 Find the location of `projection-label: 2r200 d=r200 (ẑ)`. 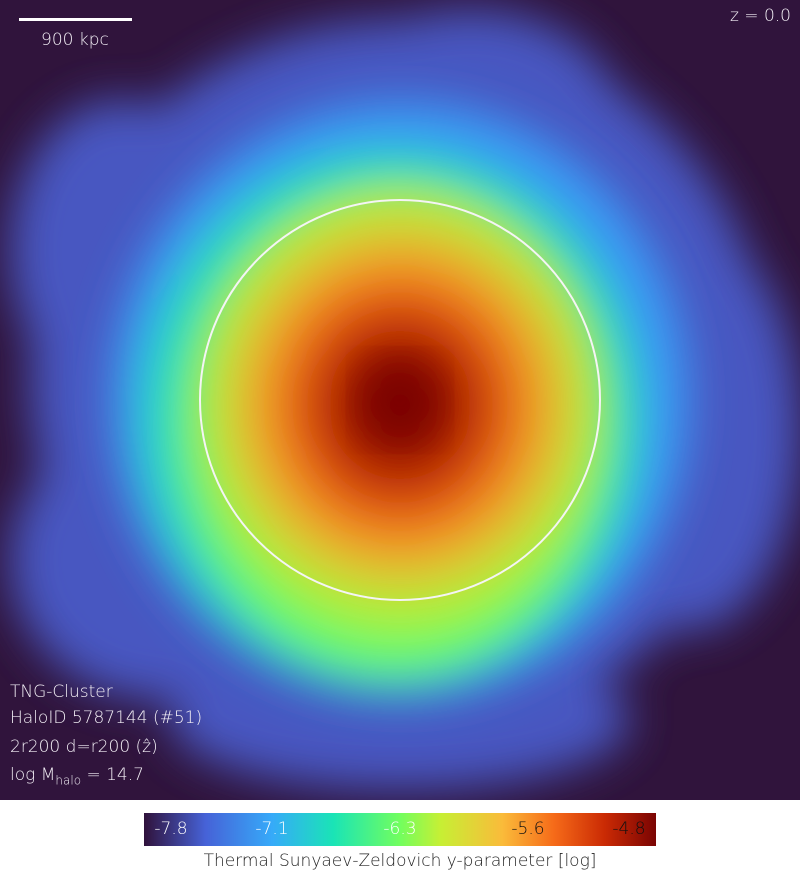

projection-label: 2r200 d=r200 (ẑ) is located at coordinates (84, 747).